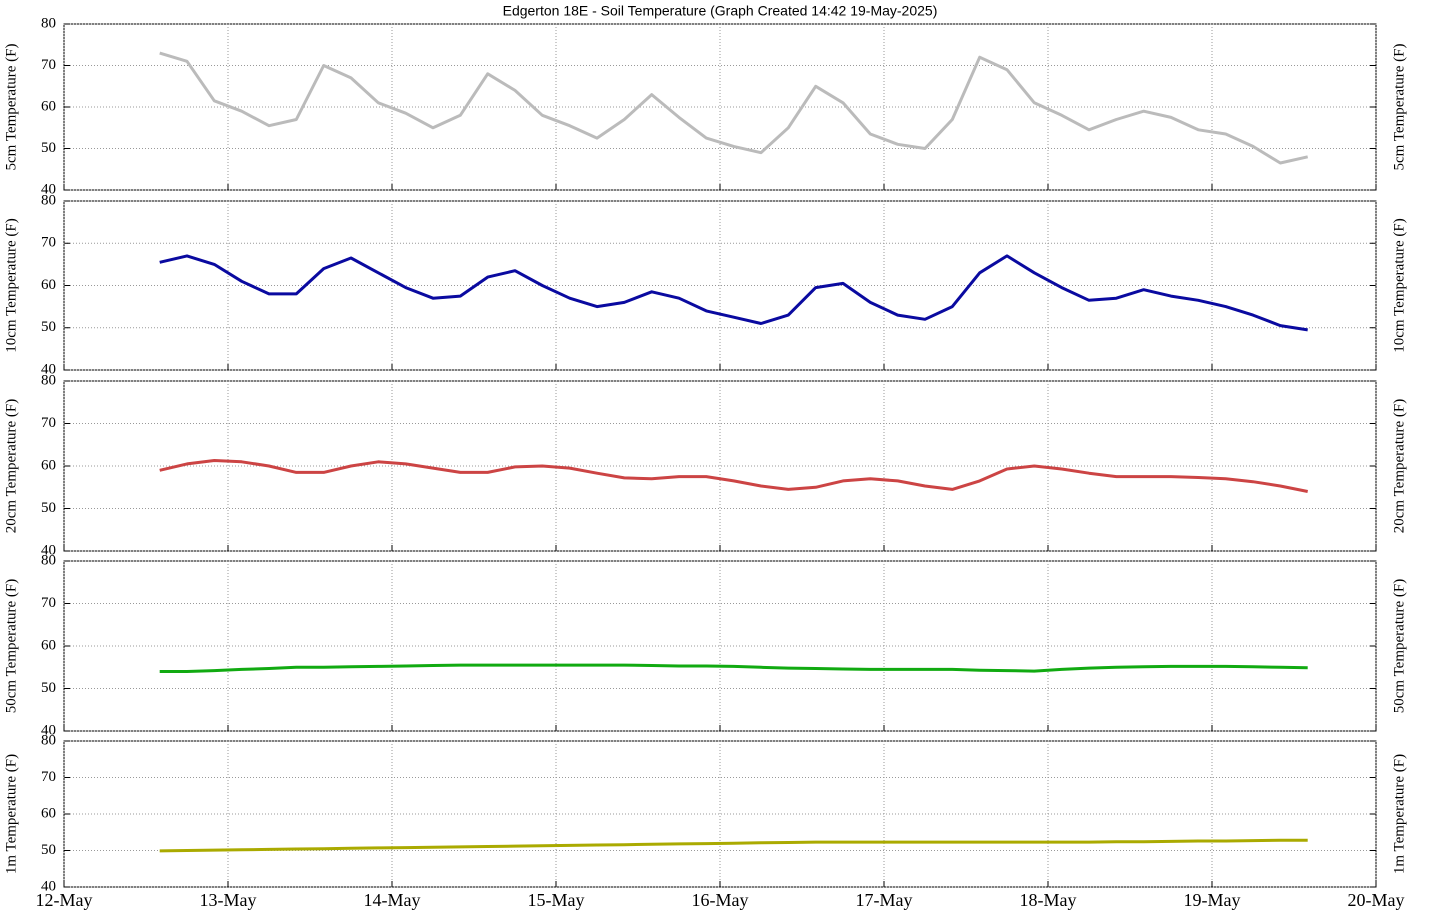  I want to click on y-axis-label: 20cm Temperature (F), so click(11, 466).